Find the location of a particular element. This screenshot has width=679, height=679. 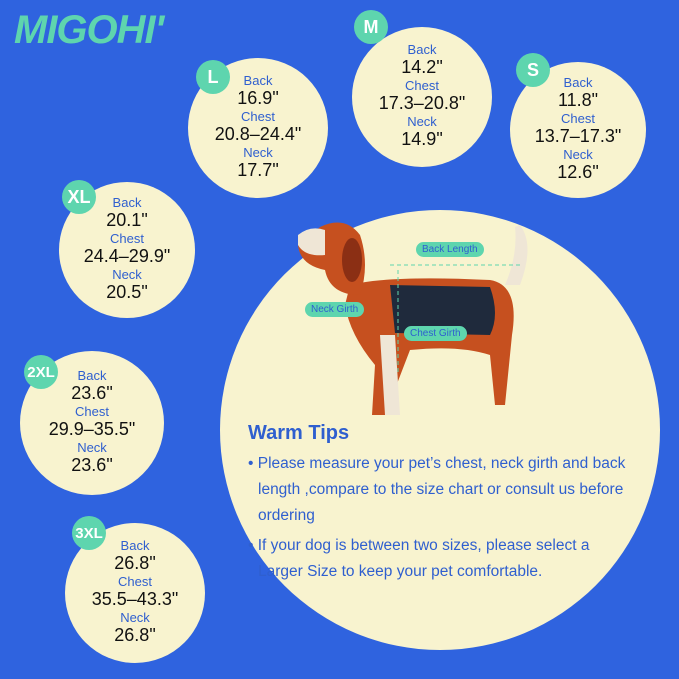

chest: 13.7–17.3" is located at coordinates (578, 136).